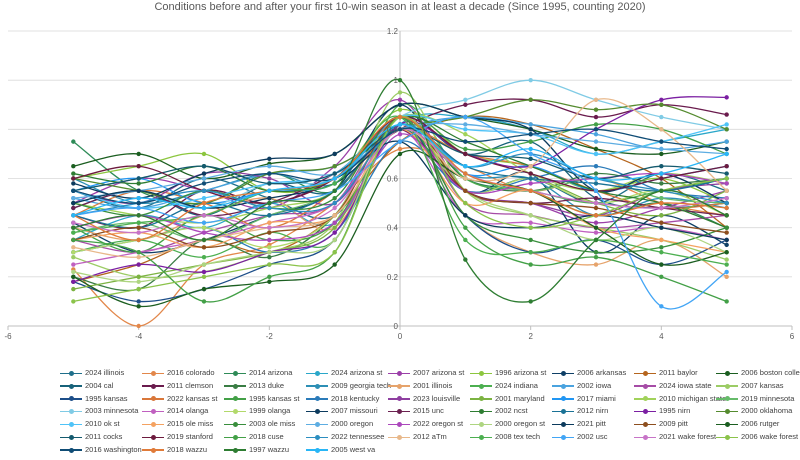  What do you see at coordinates (334, 215) in the screenshot?
I see `data-point-2012-atm--1` at bounding box center [334, 215].